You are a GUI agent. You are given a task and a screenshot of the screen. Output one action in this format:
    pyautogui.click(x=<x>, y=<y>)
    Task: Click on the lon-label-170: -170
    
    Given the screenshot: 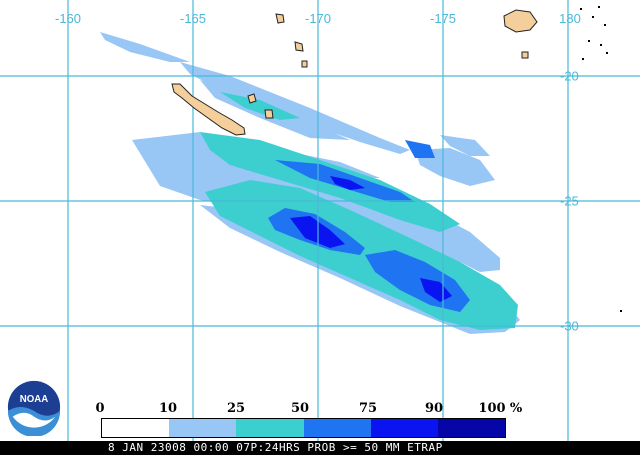 What is the action you would take?
    pyautogui.click(x=318, y=18)
    